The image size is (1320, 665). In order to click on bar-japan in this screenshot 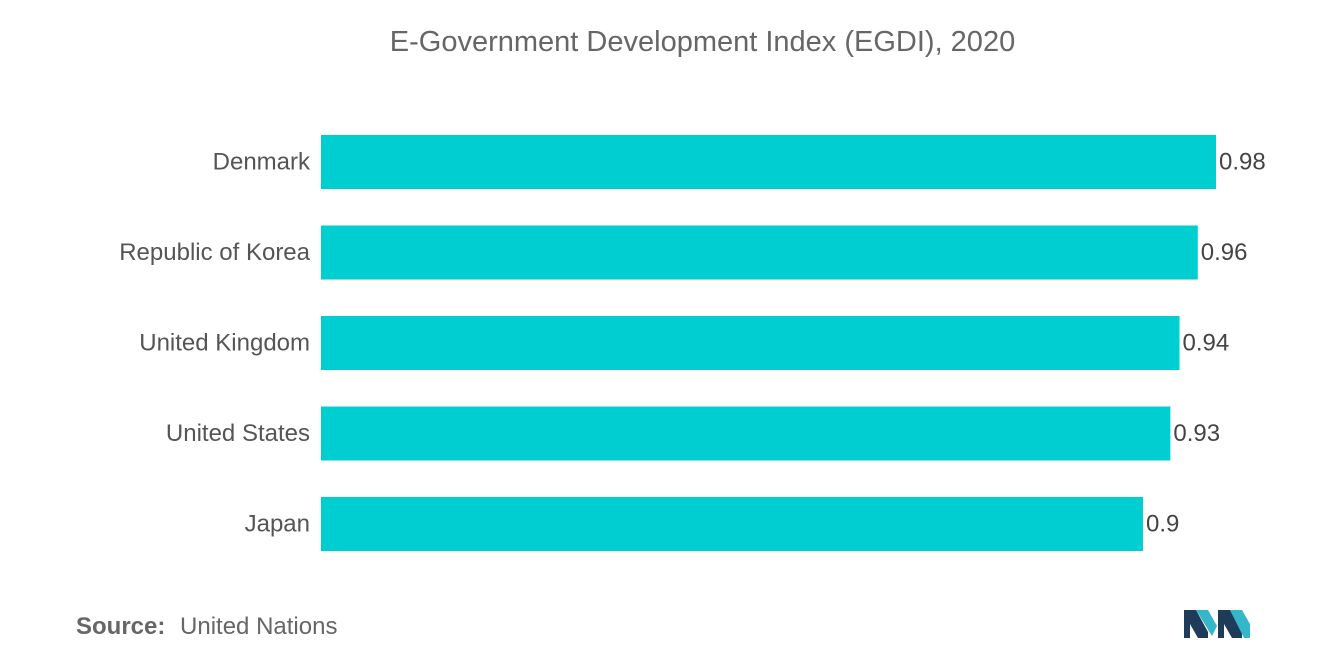, I will do `click(732, 524)`.